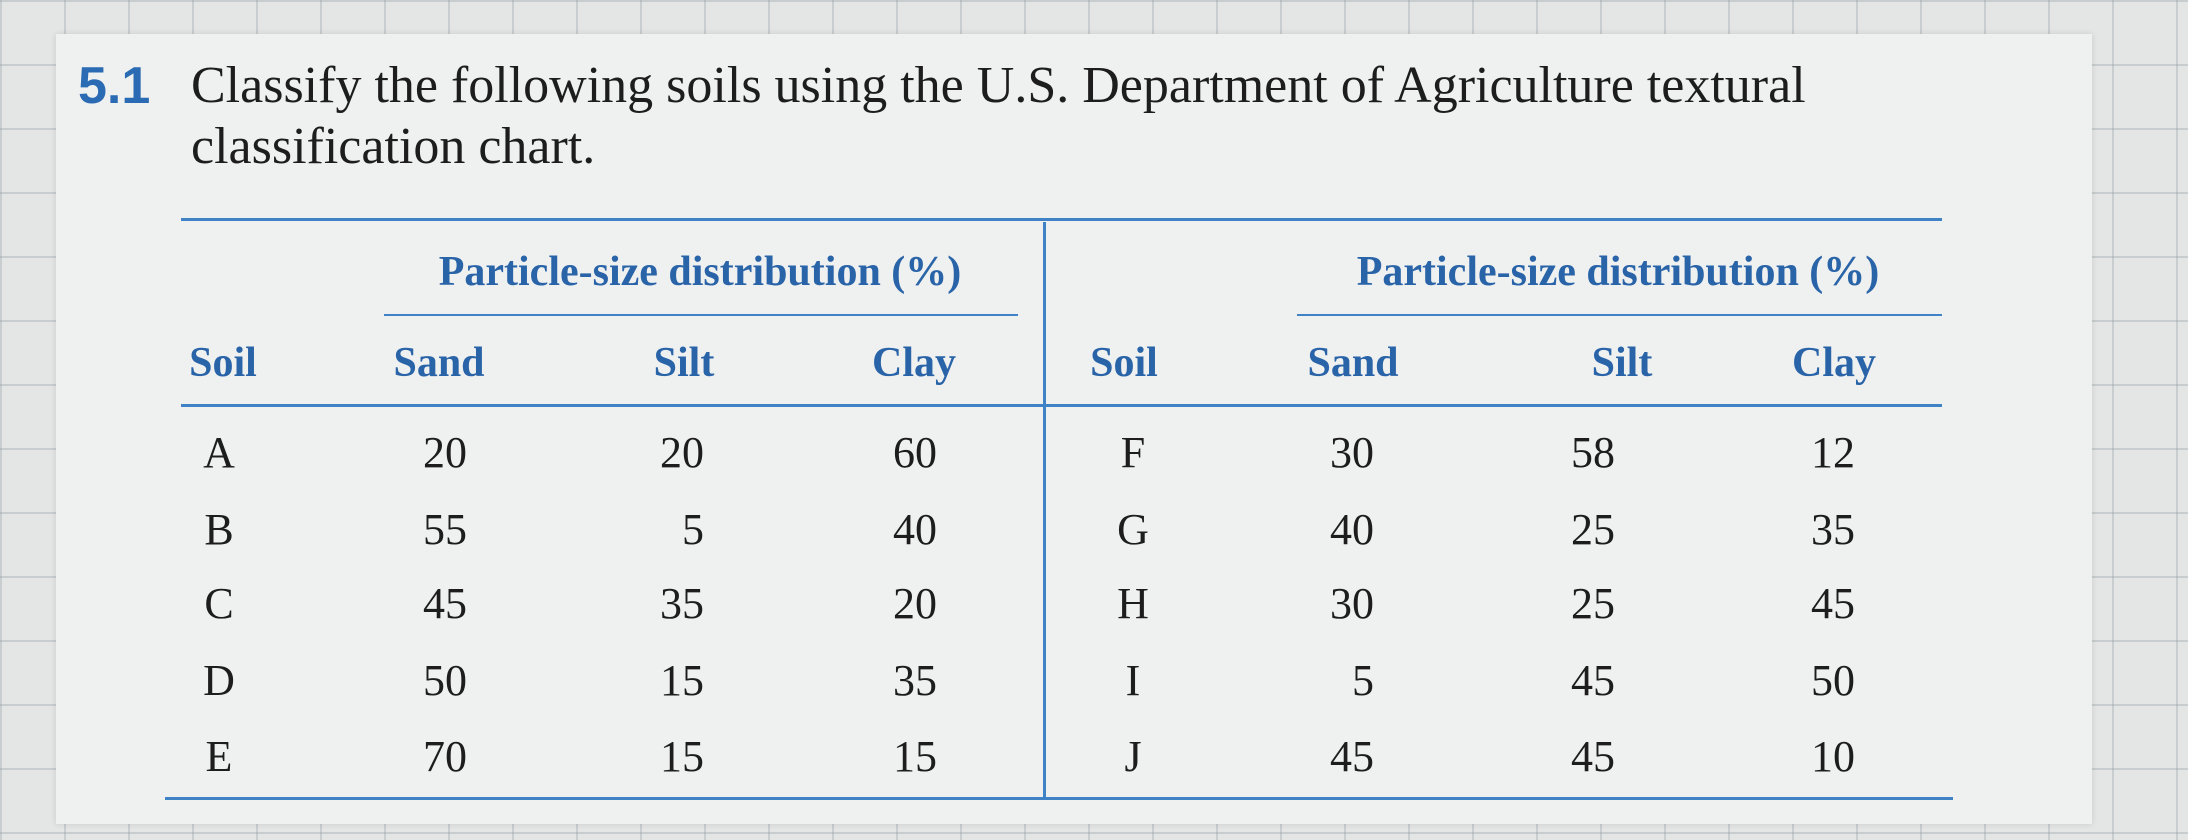 This screenshot has height=840, width=2188. What do you see at coordinates (1133, 452) in the screenshot?
I see `soil-label: F` at bounding box center [1133, 452].